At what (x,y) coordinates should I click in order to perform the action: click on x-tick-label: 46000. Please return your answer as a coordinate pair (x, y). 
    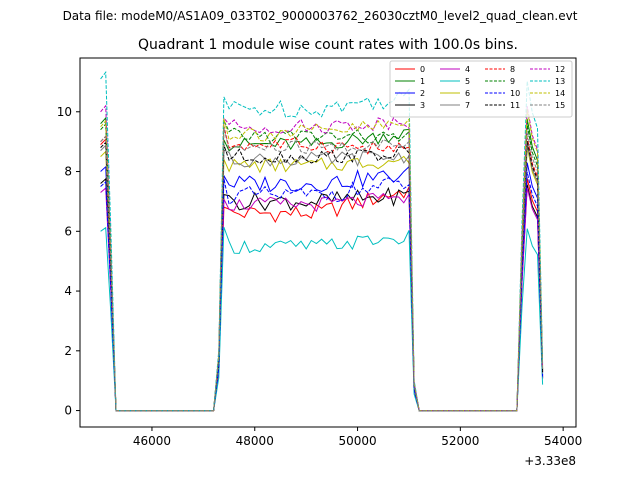
    Looking at the image, I should click on (152, 441).